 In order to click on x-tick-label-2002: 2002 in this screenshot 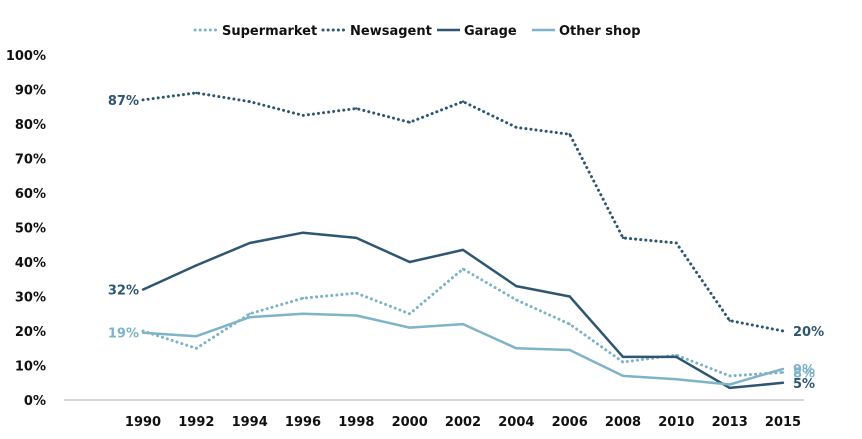, I will do `click(463, 422)`.